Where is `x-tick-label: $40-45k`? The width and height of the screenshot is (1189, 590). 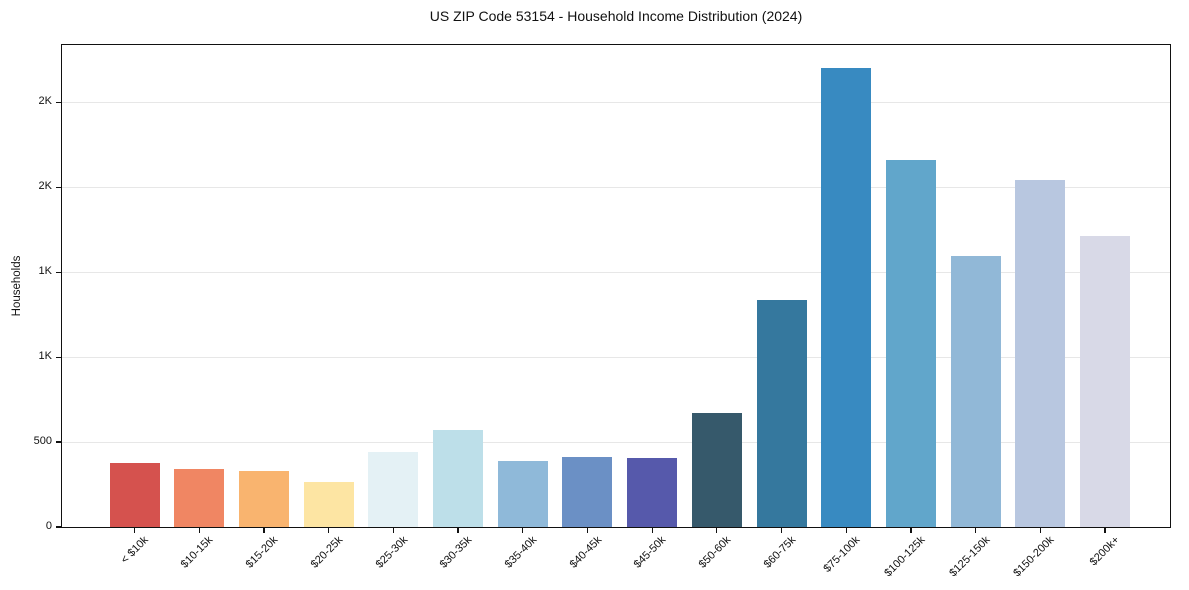 x-tick-label: $40-45k is located at coordinates (585, 552).